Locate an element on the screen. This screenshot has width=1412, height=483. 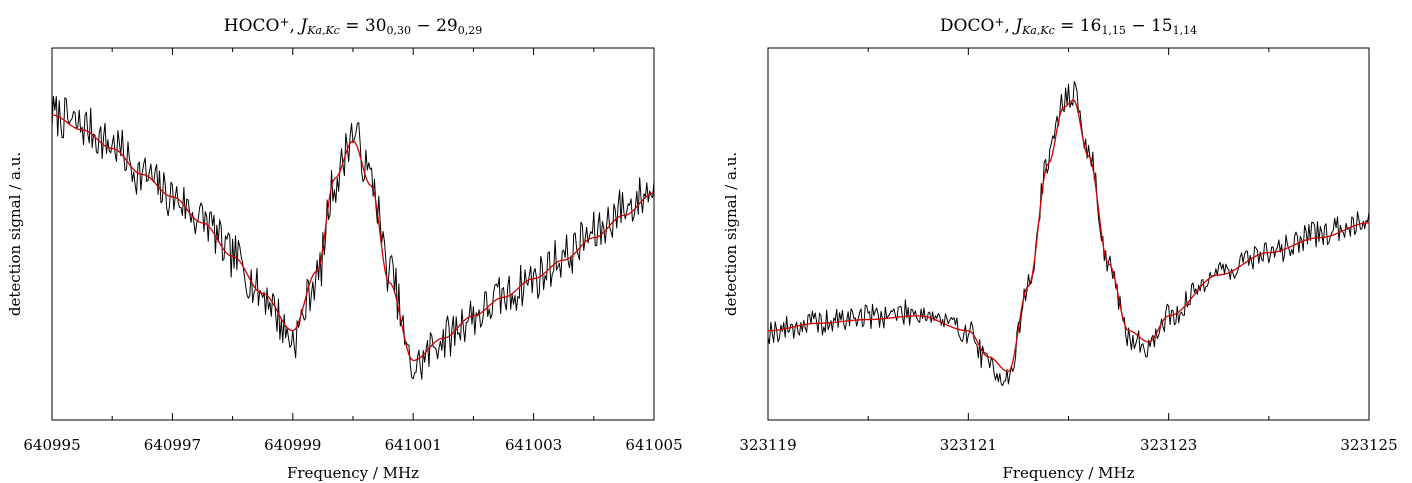
x-tick-label-doco: 323119 is located at coordinates (767, 445).